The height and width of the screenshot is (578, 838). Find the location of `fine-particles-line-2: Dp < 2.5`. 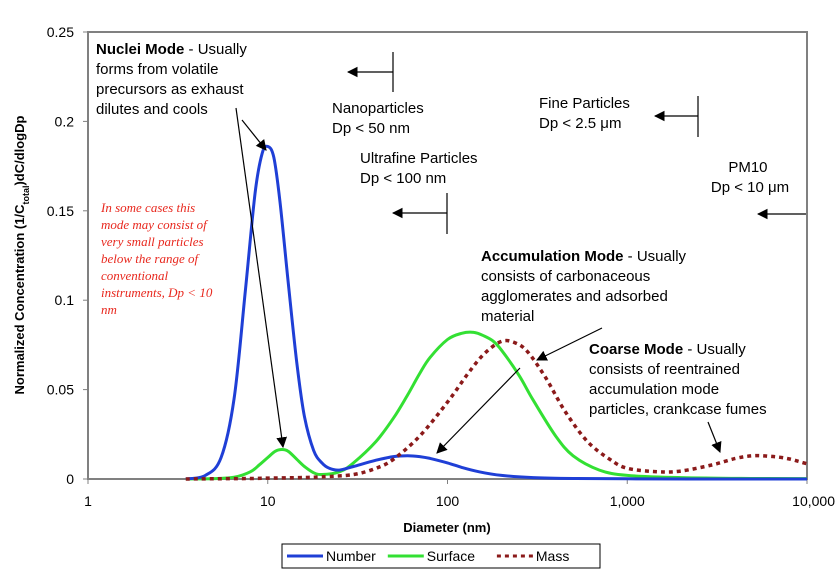

fine-particles-line-2: Dp < 2.5 is located at coordinates (569, 123).